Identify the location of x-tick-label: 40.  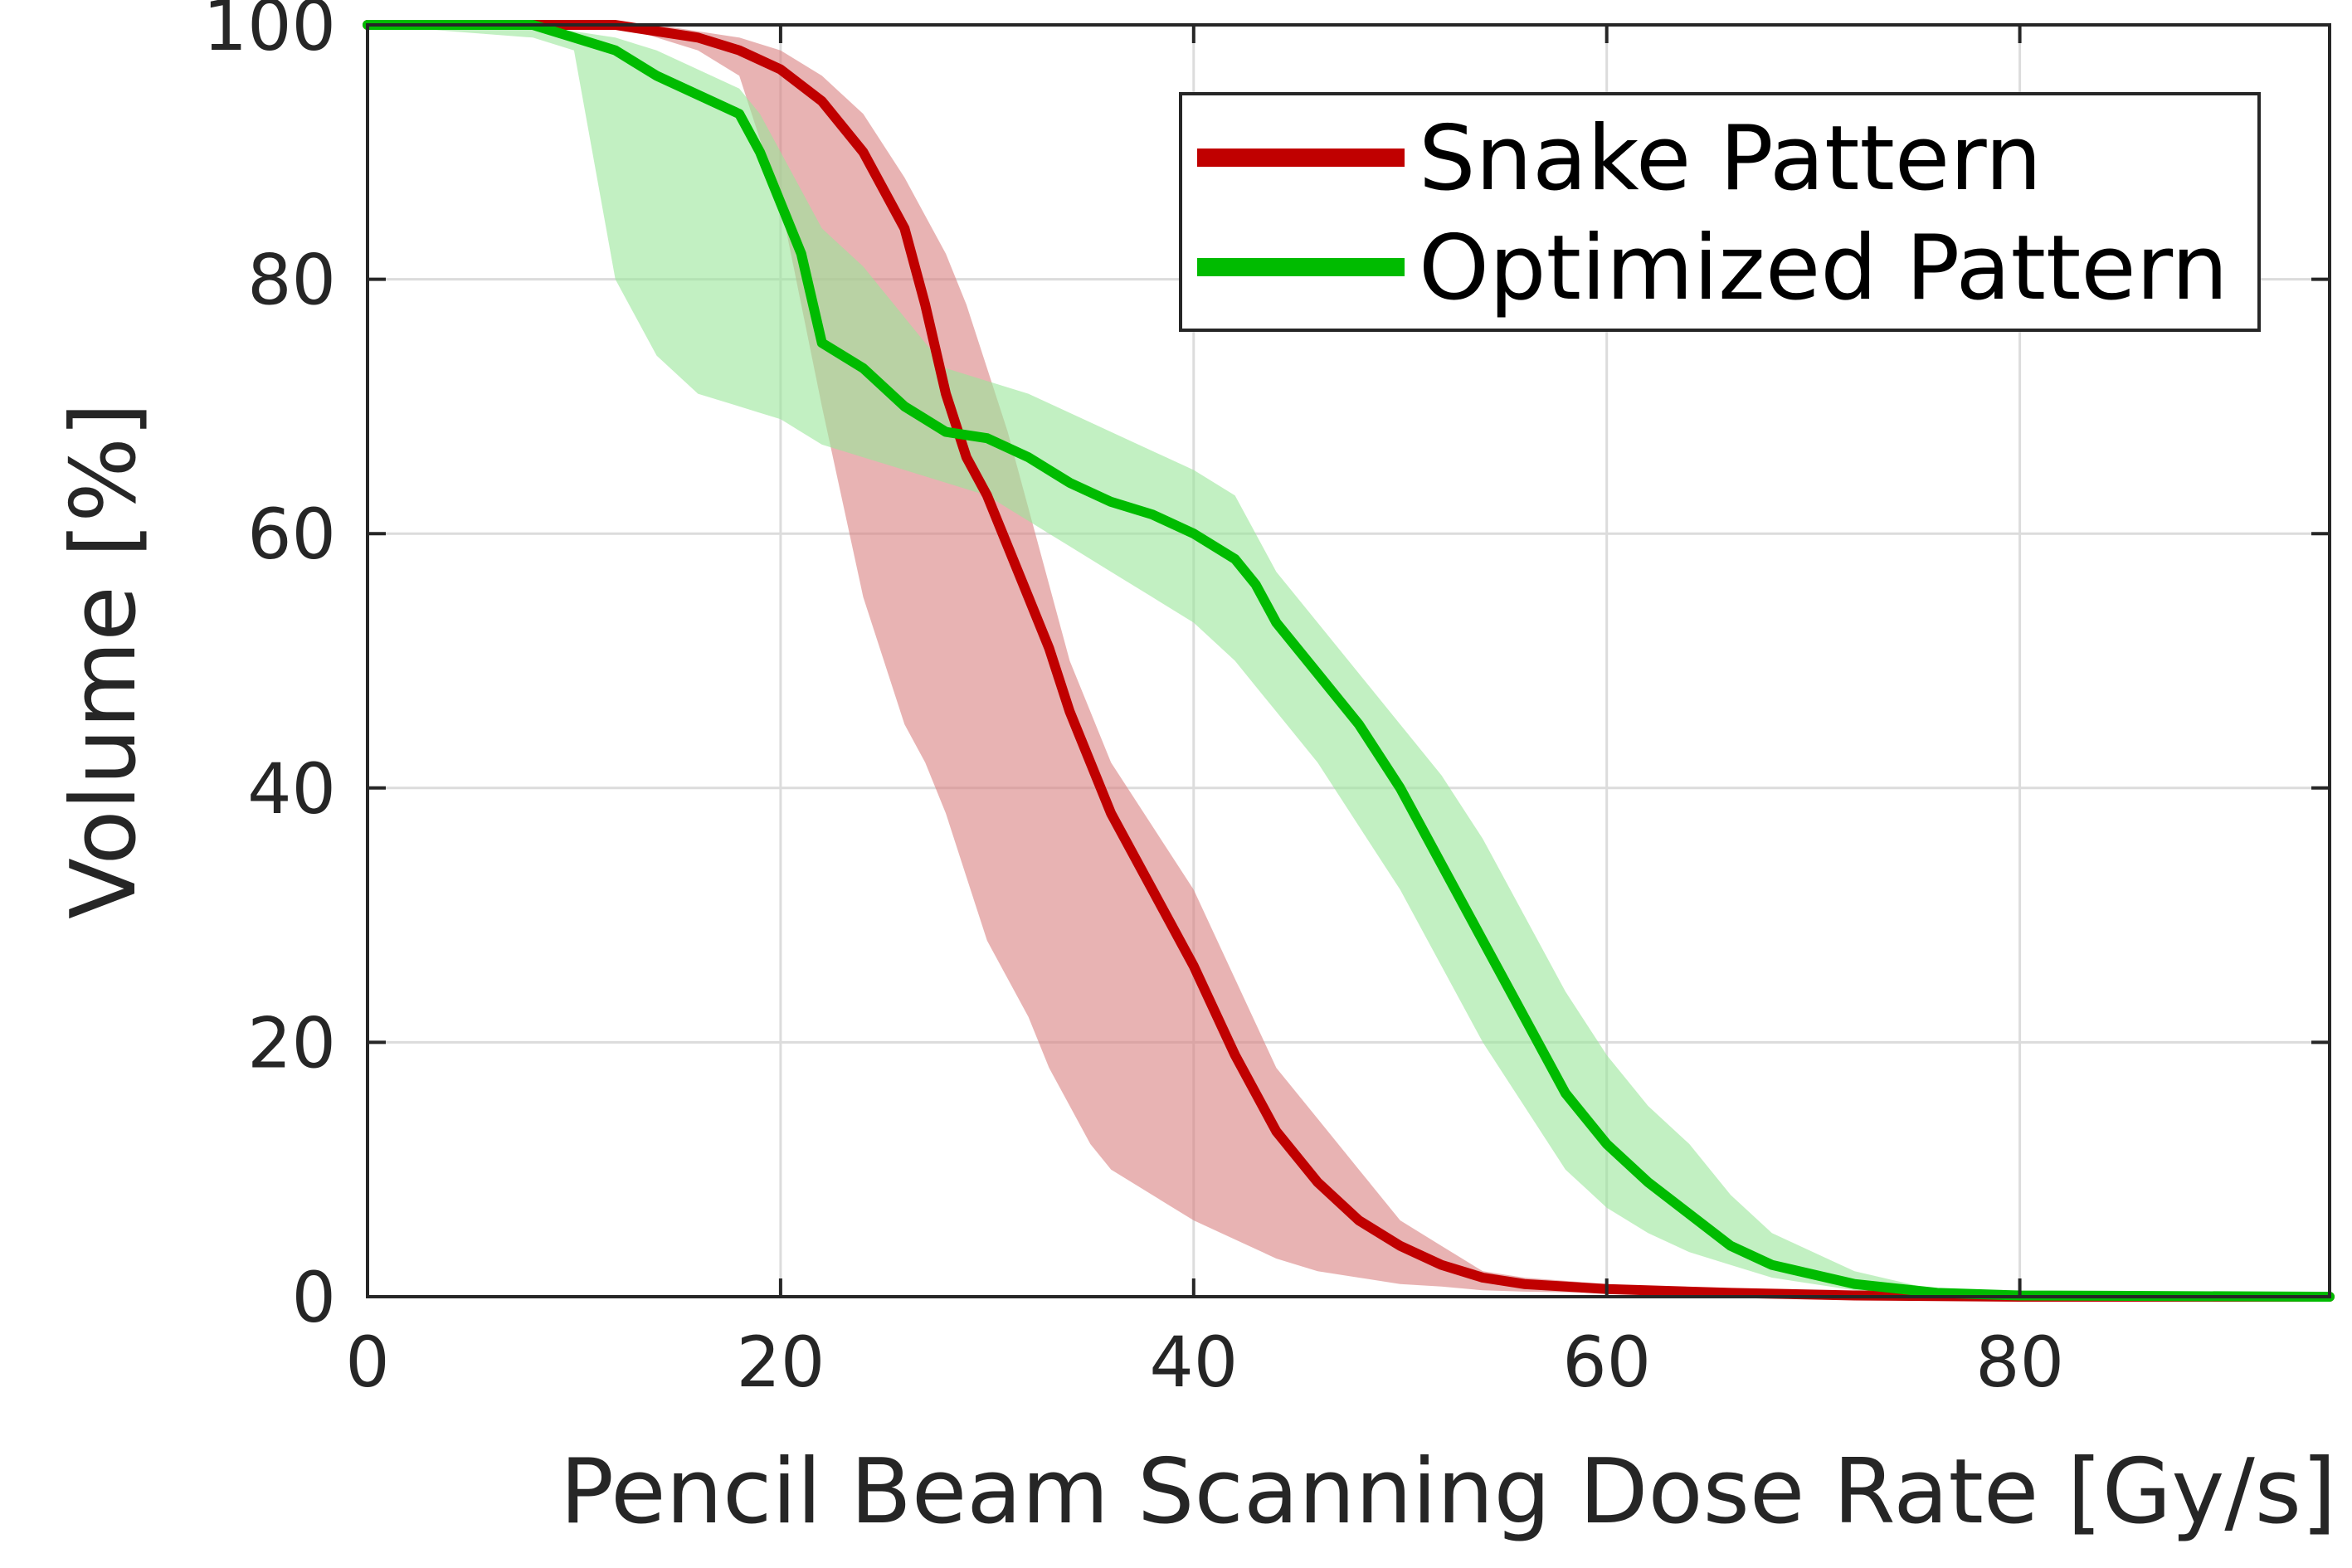
(1193, 1362).